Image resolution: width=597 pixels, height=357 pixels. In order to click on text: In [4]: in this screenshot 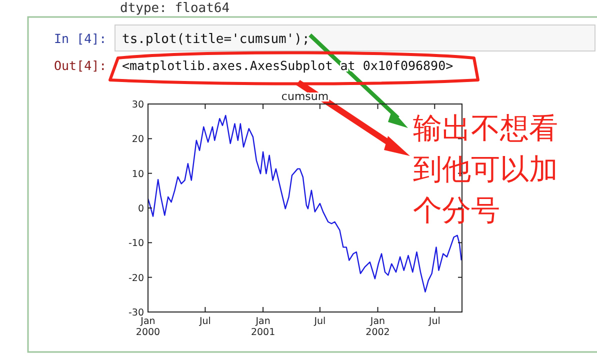, I will do `click(80, 38)`.